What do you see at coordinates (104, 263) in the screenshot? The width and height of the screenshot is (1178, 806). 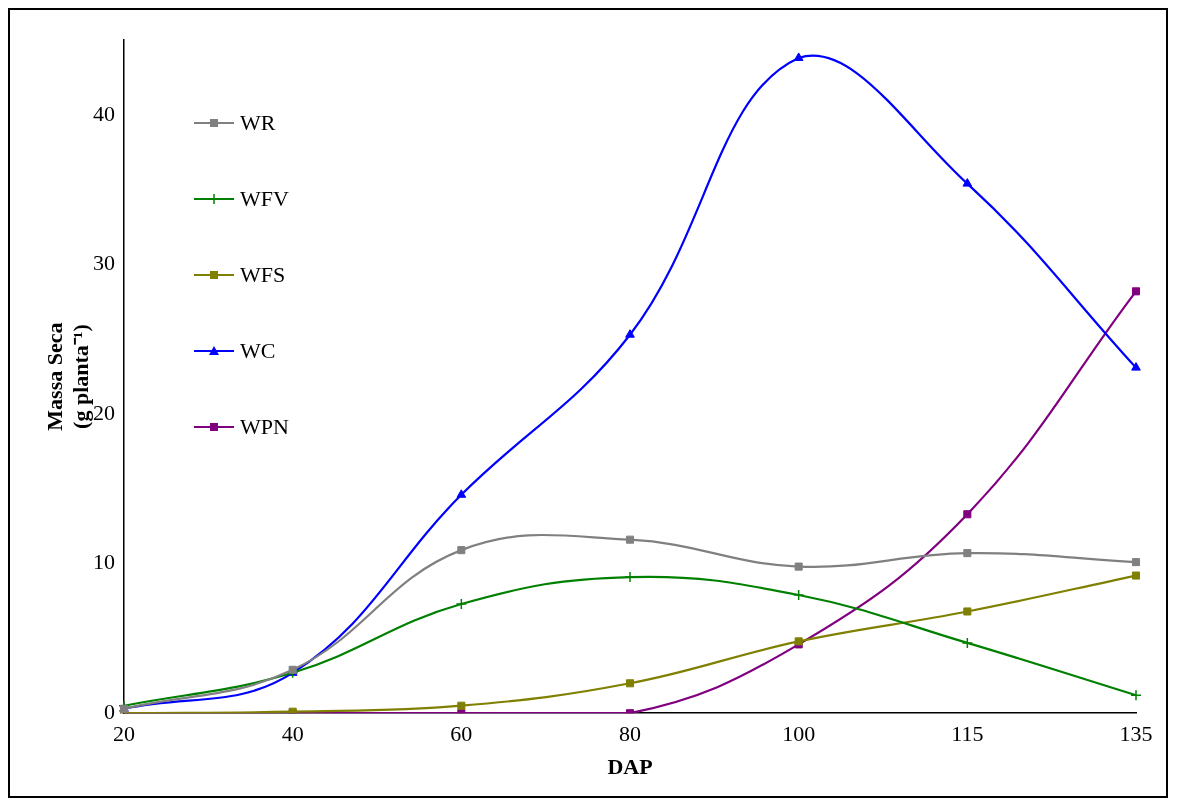 I see `y-tick-label: 30` at bounding box center [104, 263].